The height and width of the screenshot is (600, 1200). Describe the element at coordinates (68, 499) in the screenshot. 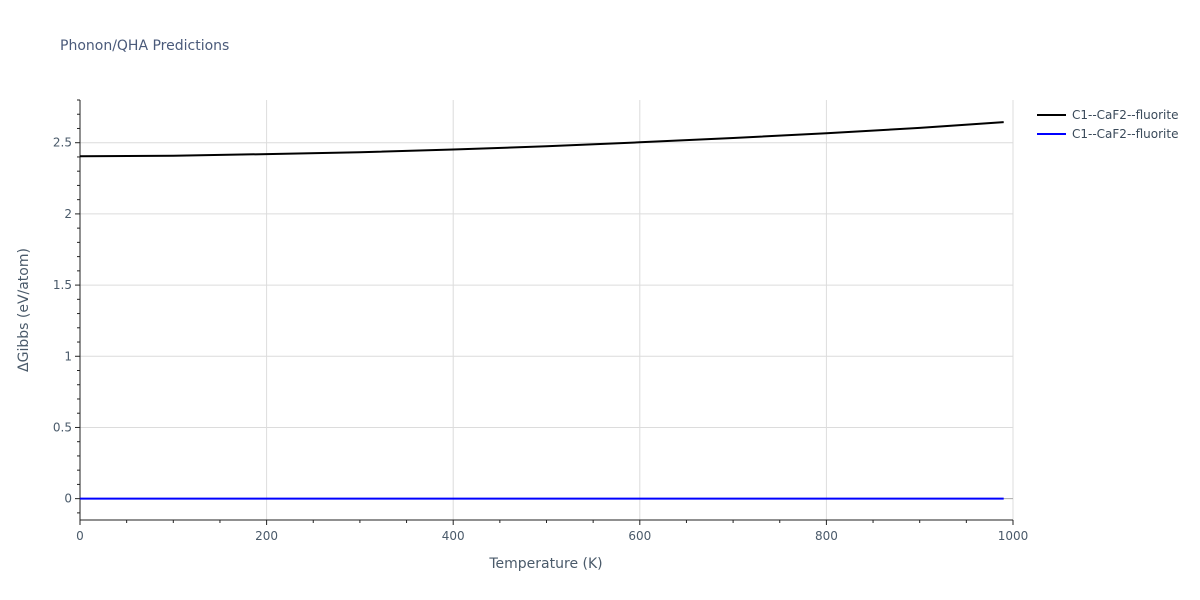

I see `y-tick-label-0: 0` at that location.